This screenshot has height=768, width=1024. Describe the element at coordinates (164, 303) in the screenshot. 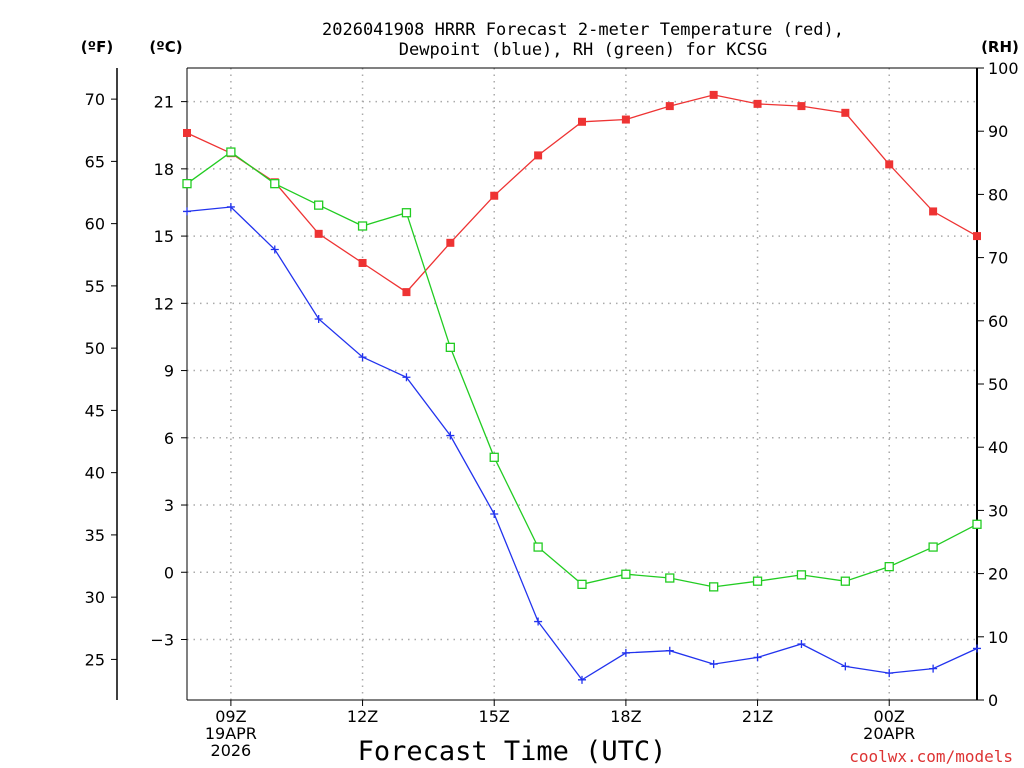

I see `celsius-tick-label: 12` at that location.